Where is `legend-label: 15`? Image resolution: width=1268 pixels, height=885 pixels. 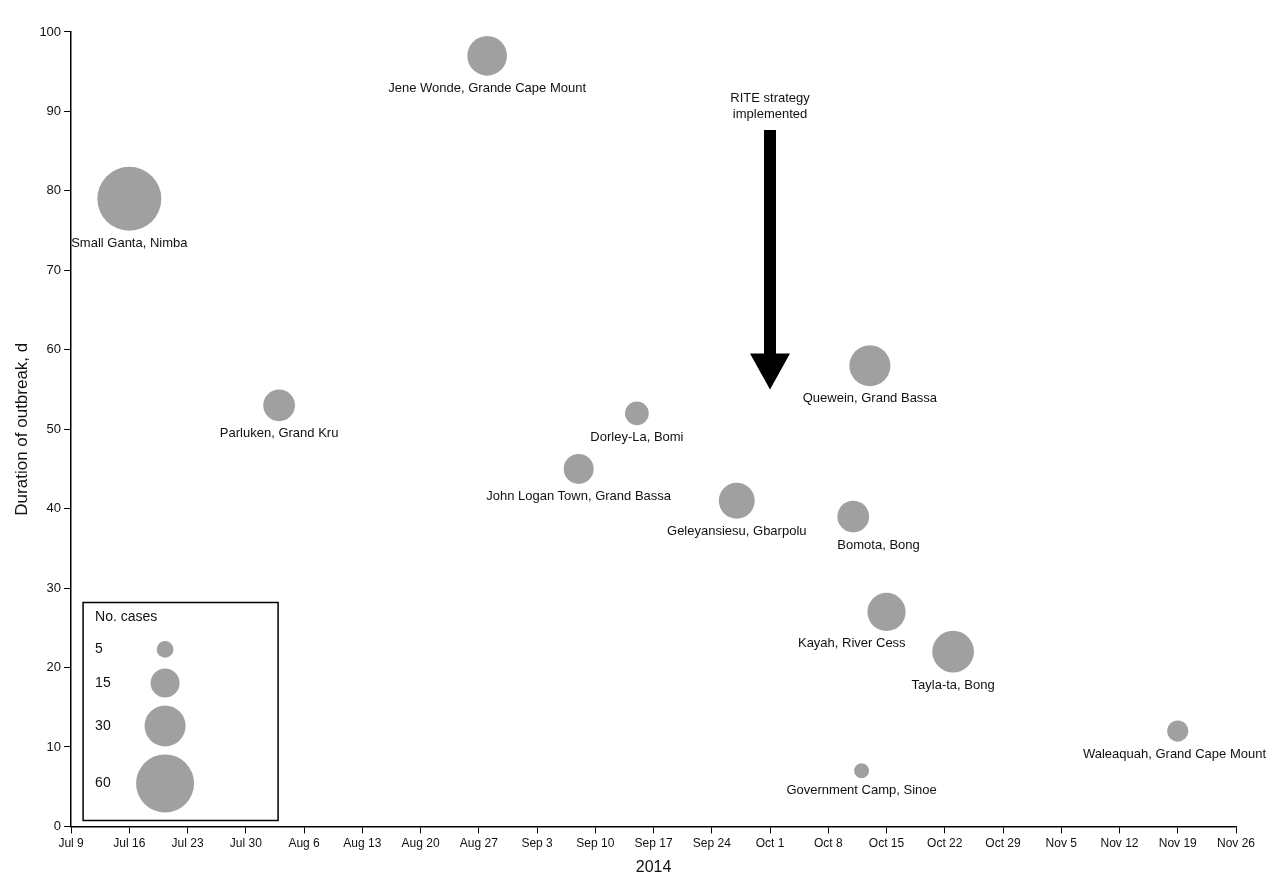 legend-label: 15 is located at coordinates (103, 681).